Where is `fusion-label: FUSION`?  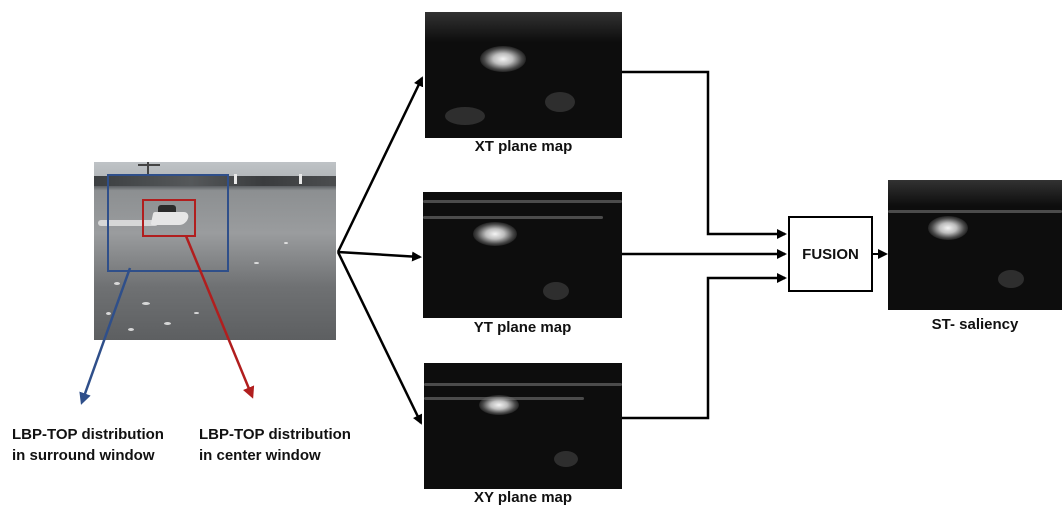
fusion-label: FUSION is located at coordinates (830, 254).